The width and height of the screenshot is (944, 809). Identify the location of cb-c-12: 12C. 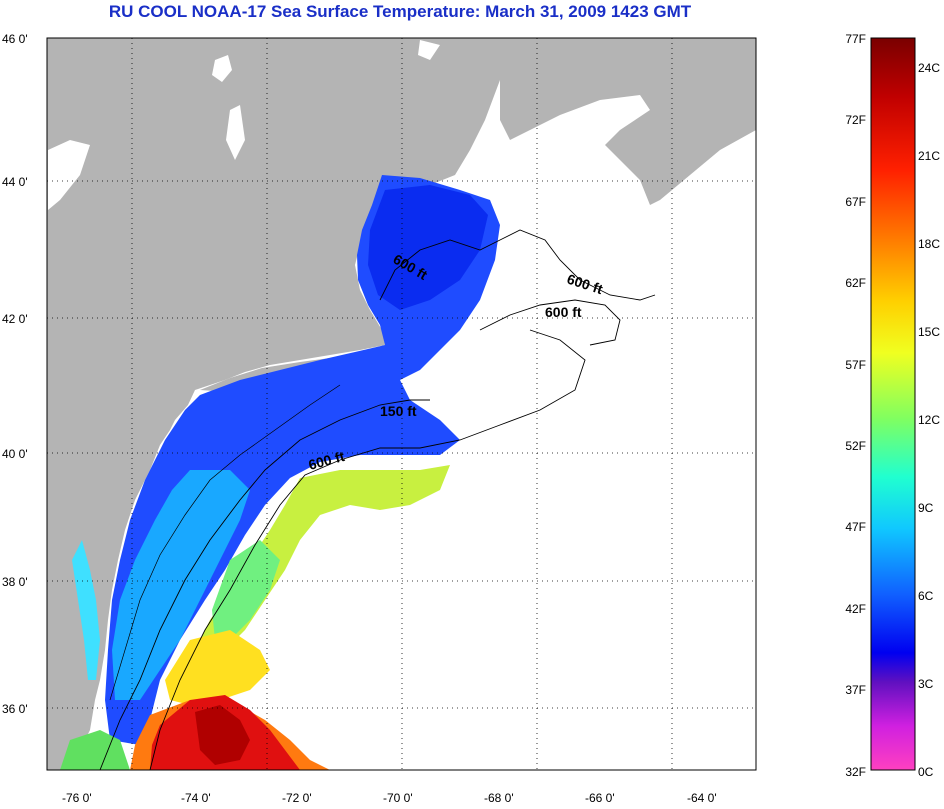
(929, 420).